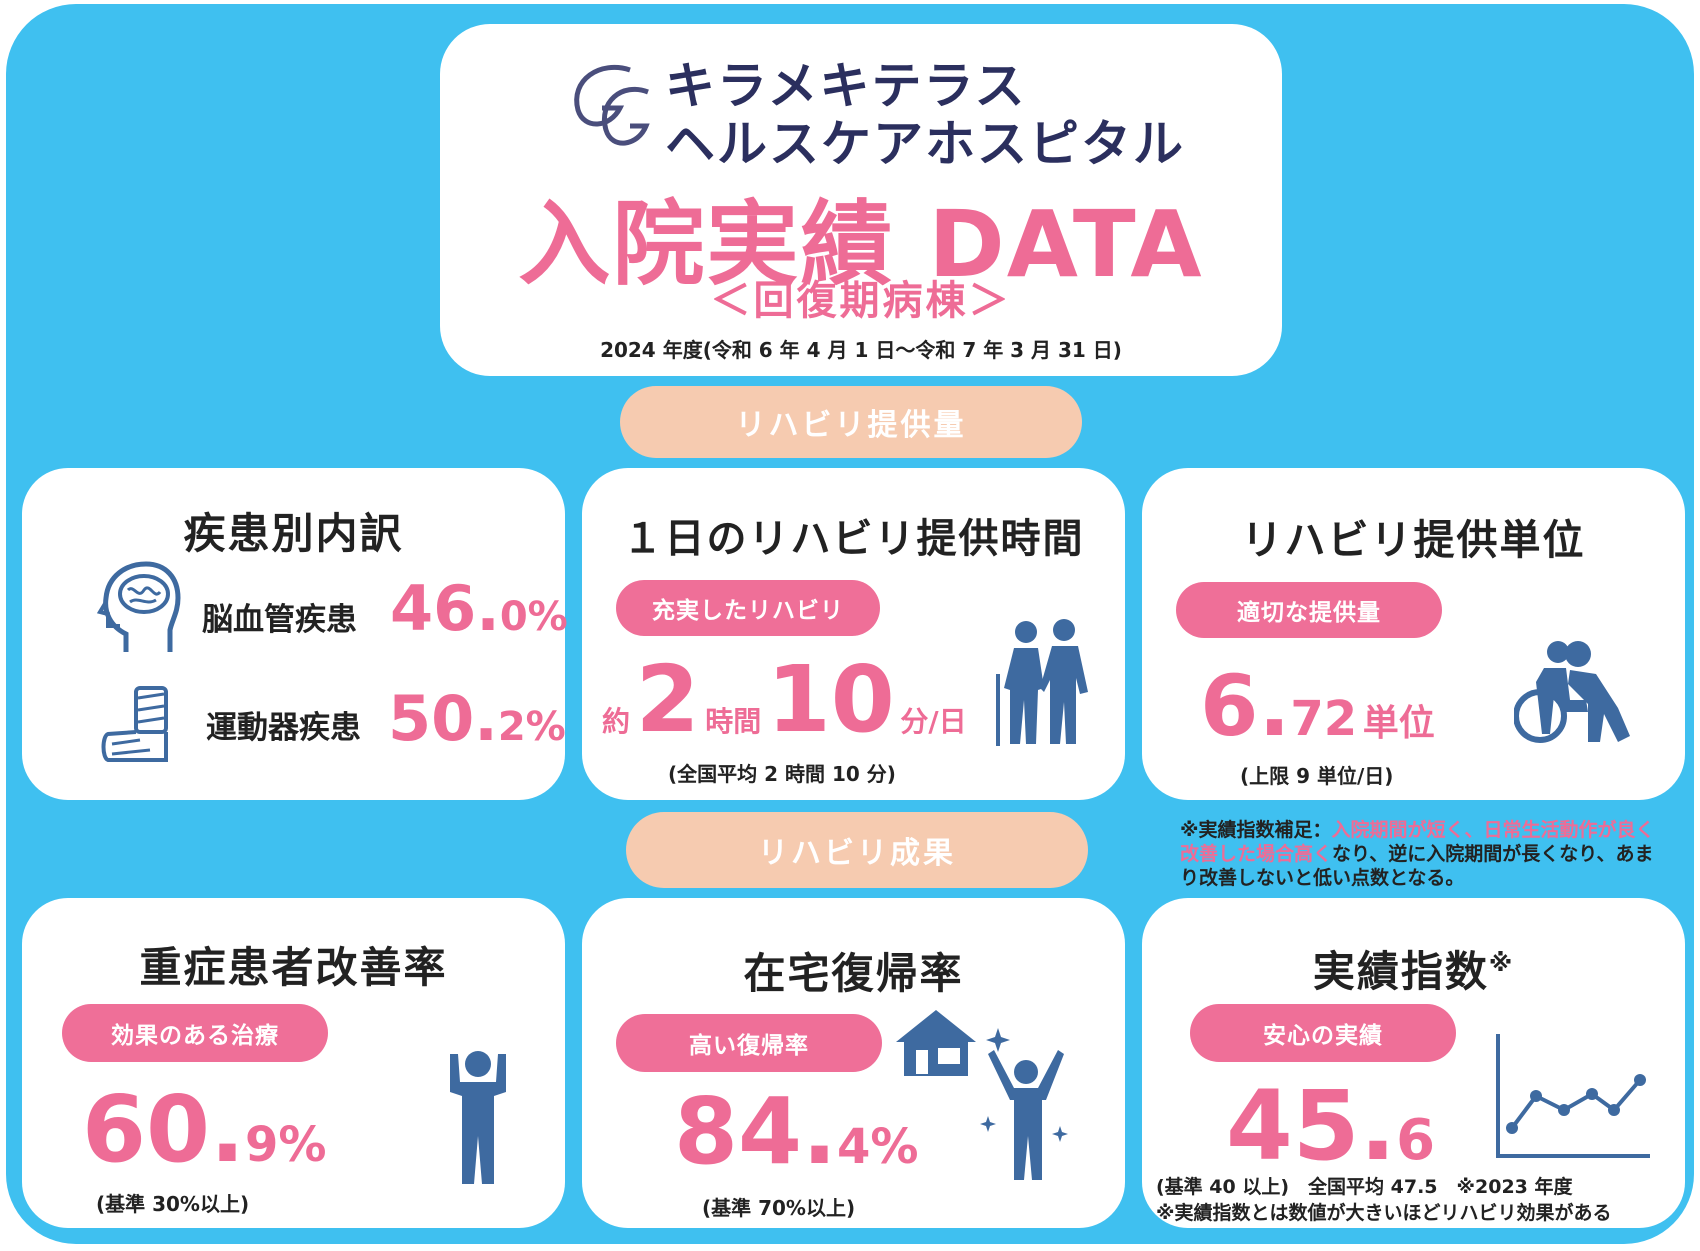 This screenshot has height=1251, width=1700. I want to click on units-value: 6.72 単位, so click(1317, 706).